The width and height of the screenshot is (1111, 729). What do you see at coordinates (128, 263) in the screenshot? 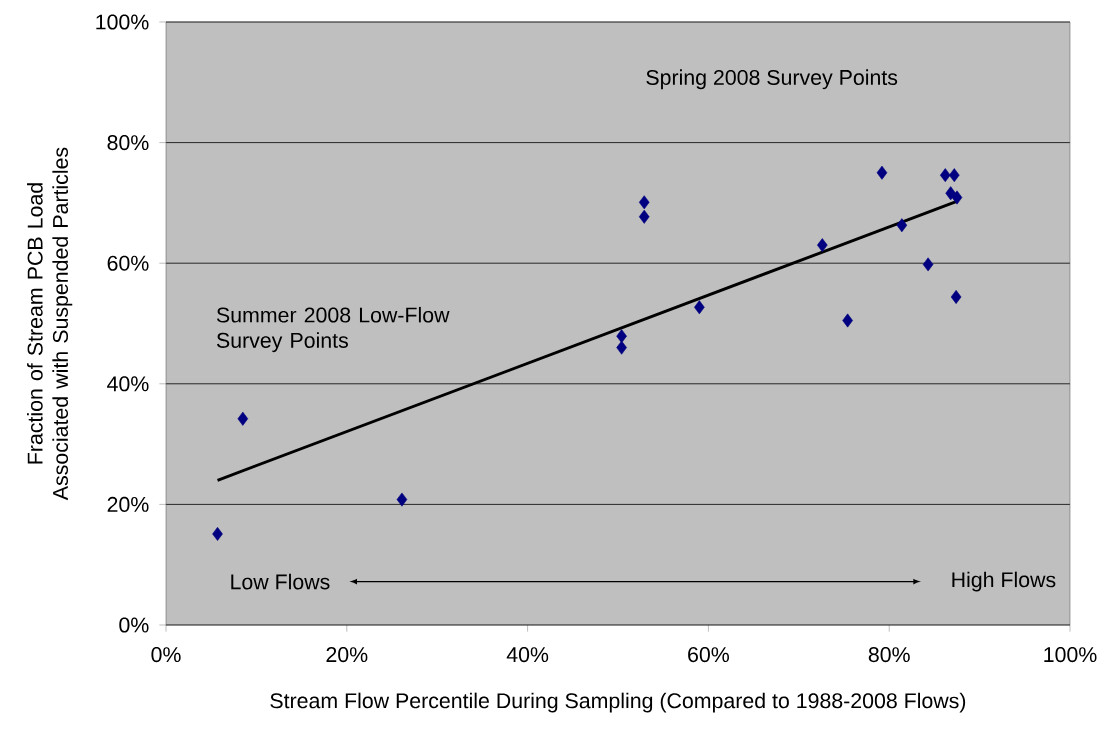
I see `y-tick-label: 60%` at bounding box center [128, 263].